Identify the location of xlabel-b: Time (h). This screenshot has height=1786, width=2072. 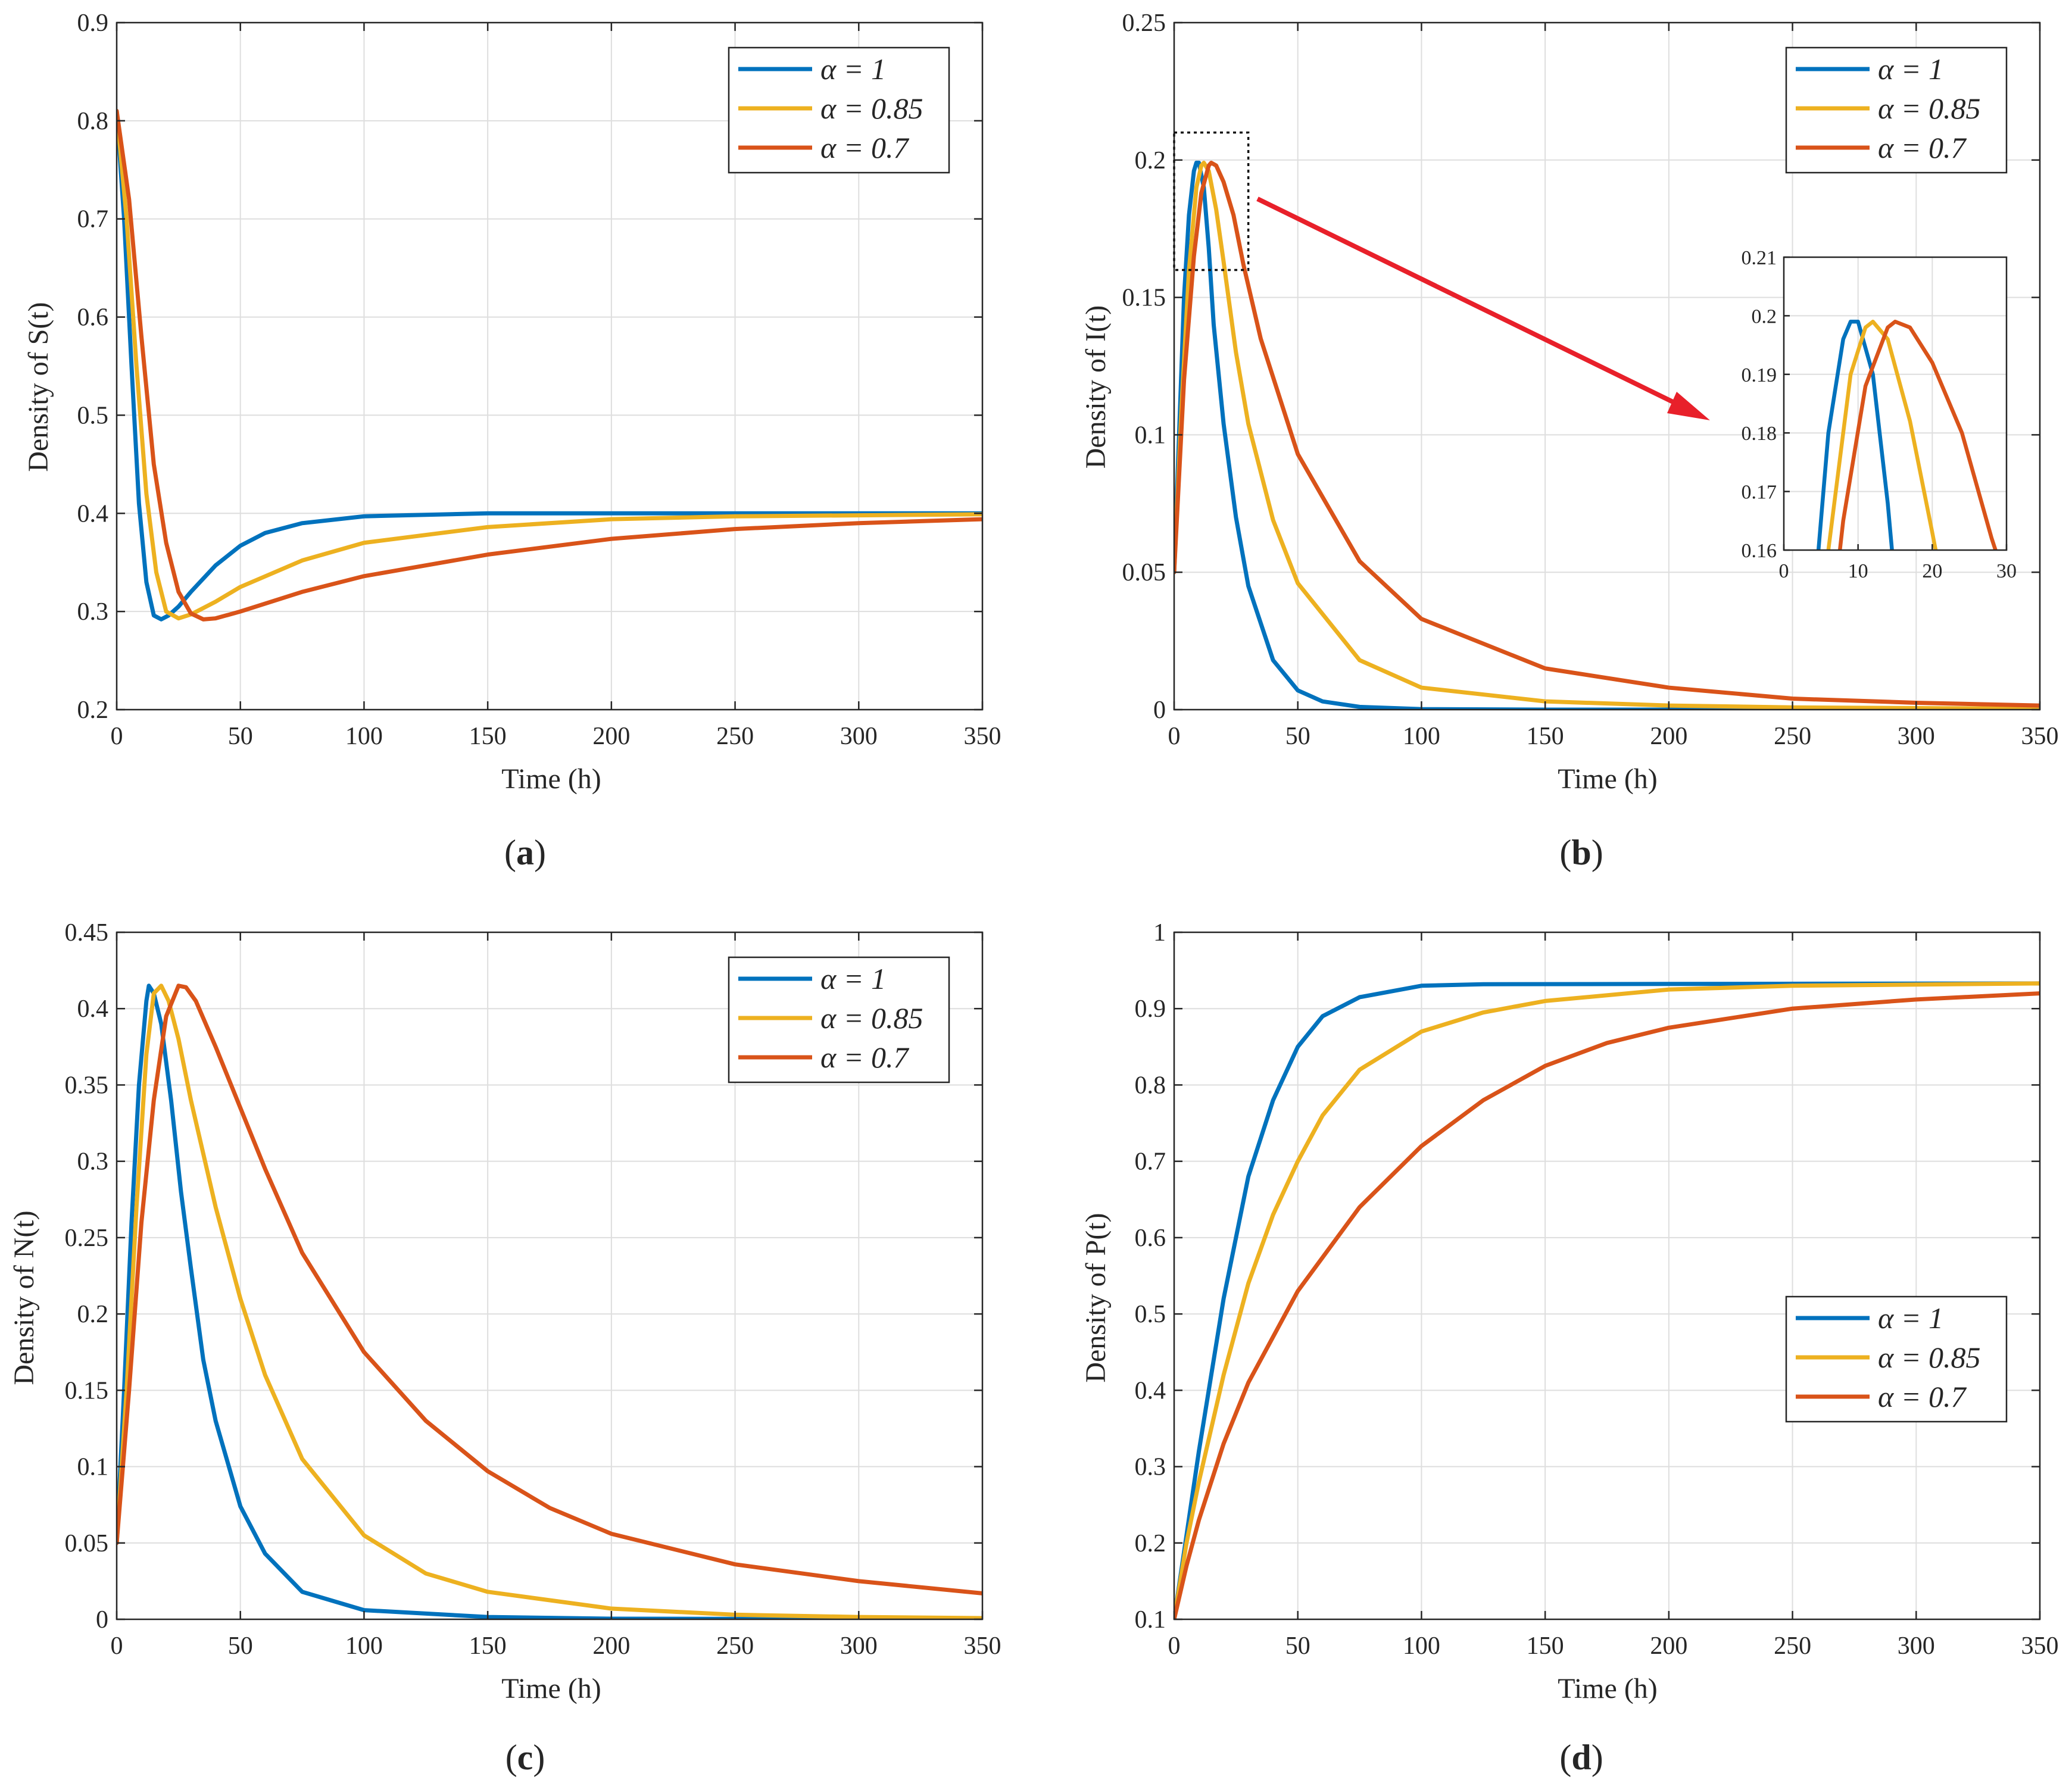
(1608, 779).